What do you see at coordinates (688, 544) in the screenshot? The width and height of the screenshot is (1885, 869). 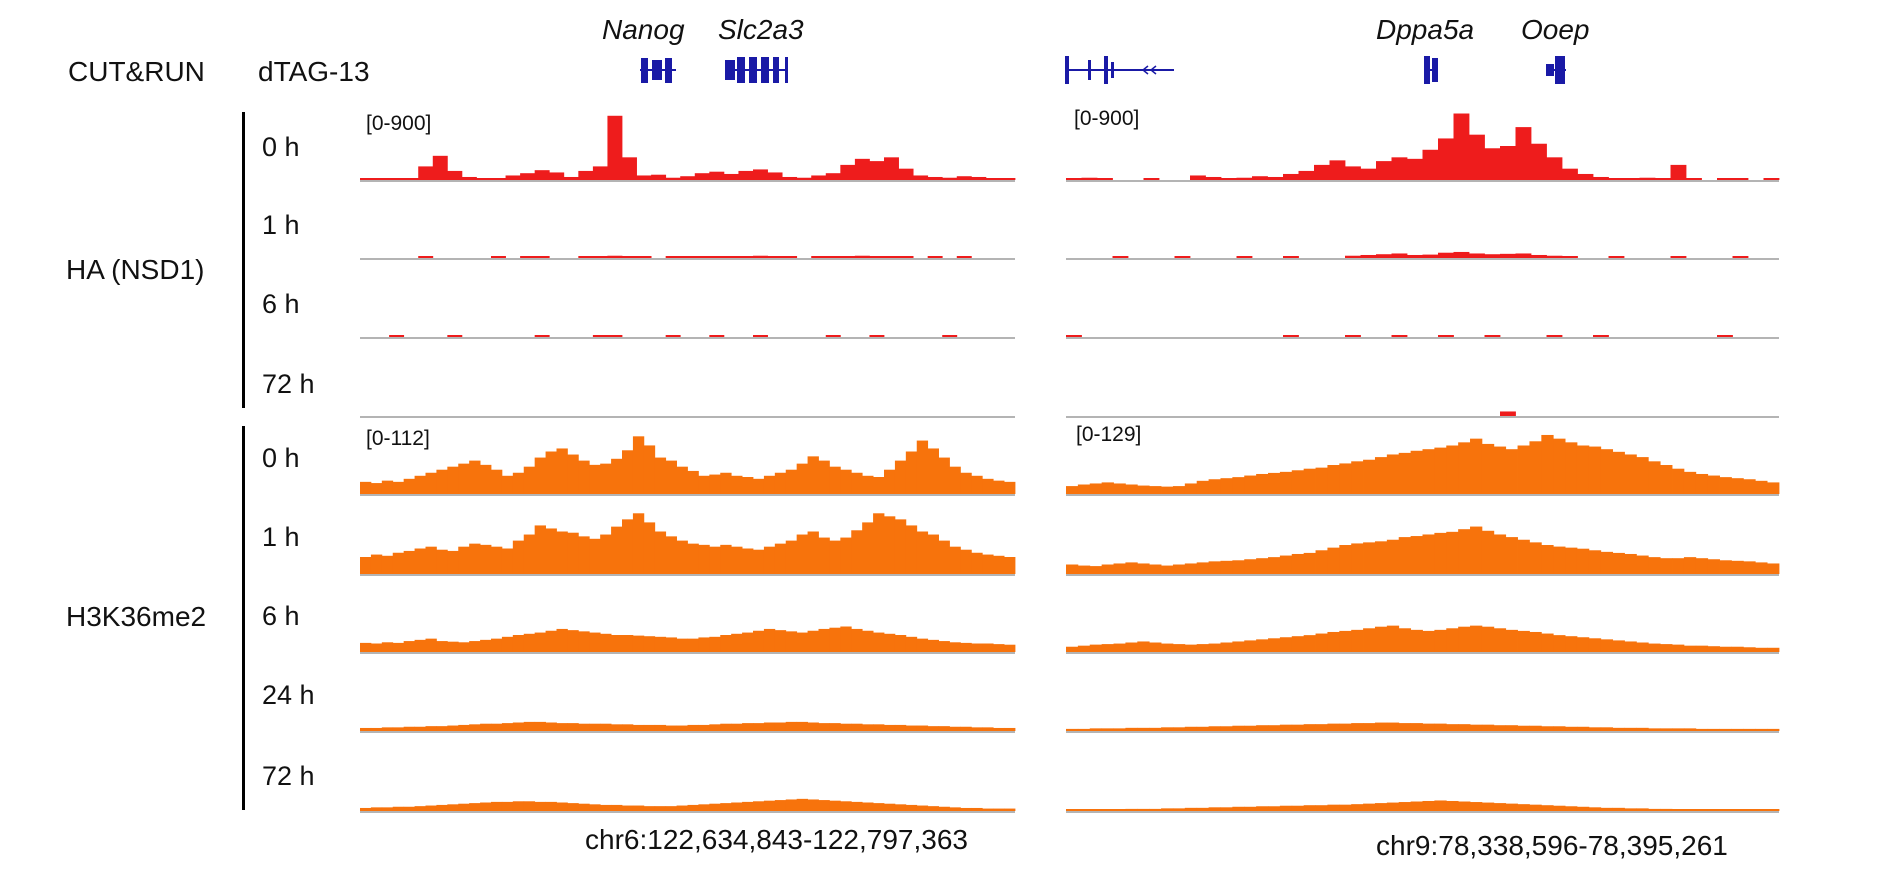 I see `track-k36-left-1h` at bounding box center [688, 544].